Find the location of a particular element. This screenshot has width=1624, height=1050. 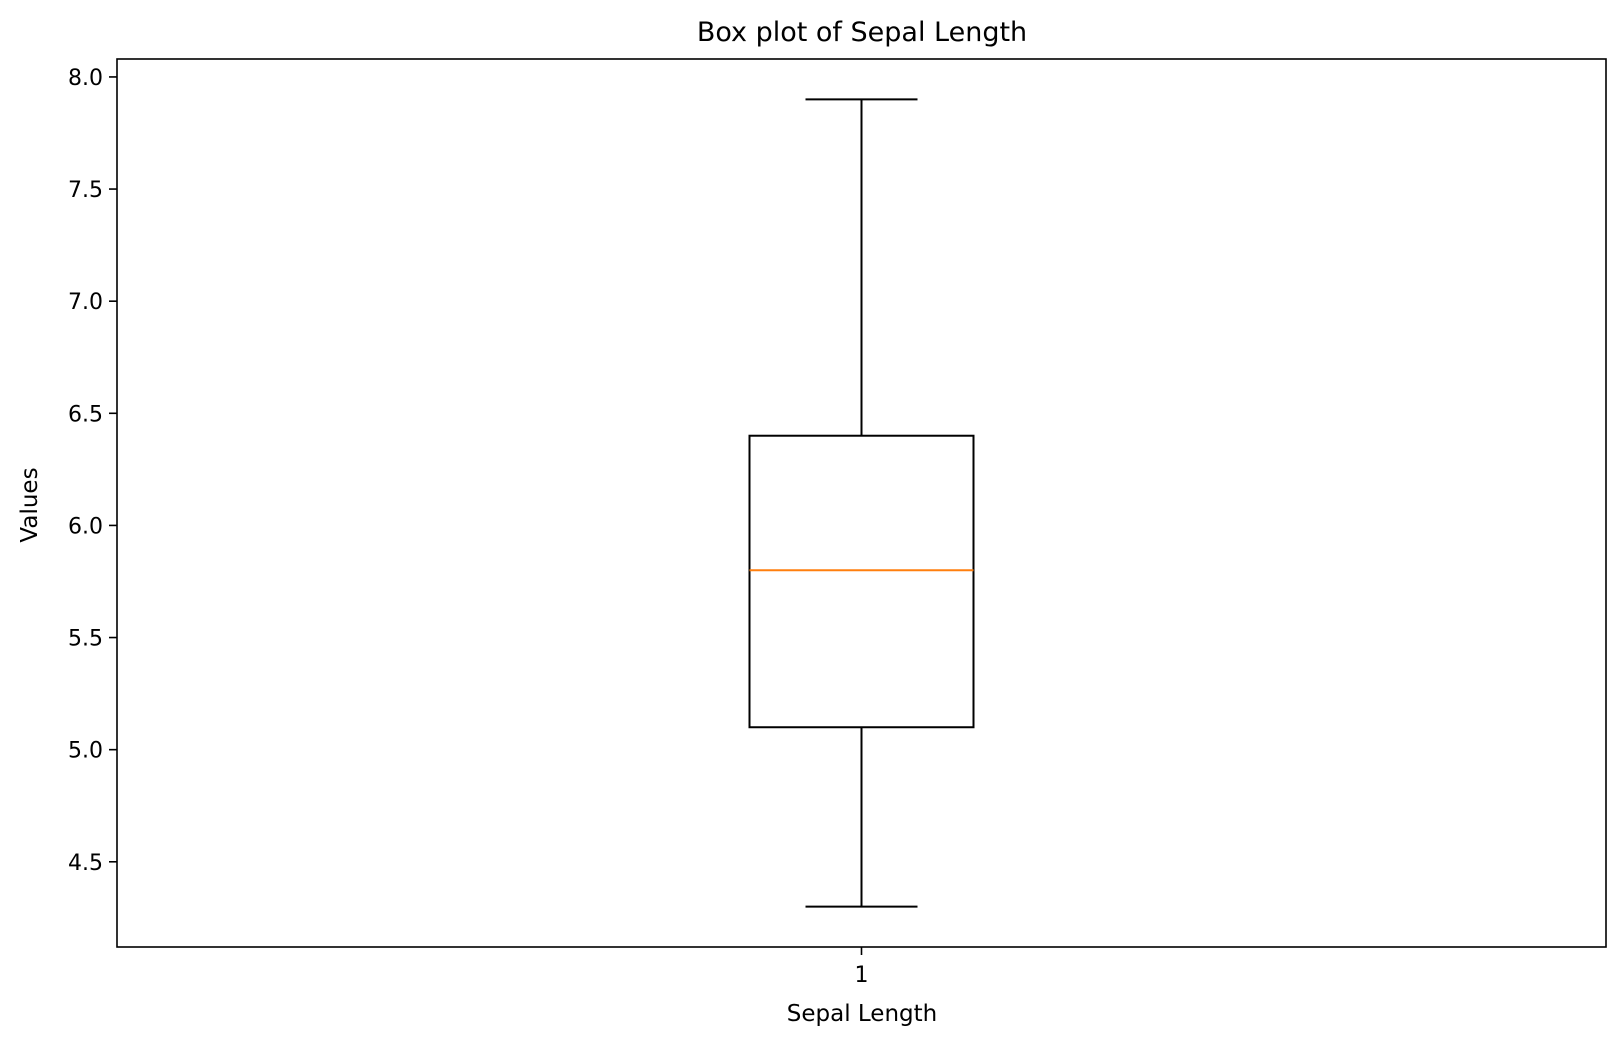

chart-title: Box plot of Sepal Length is located at coordinates (862, 32).